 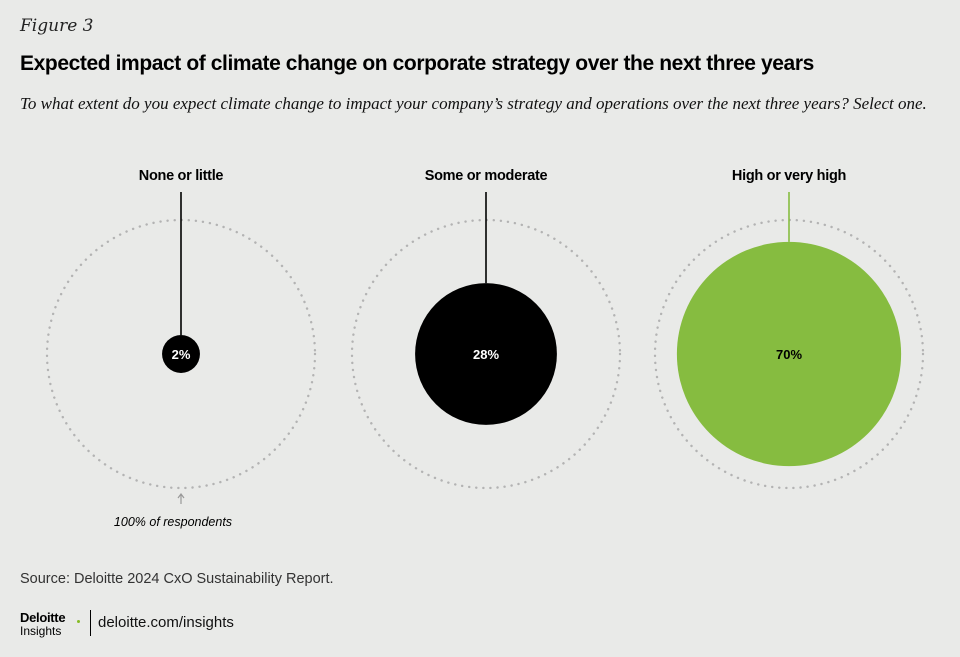 I want to click on footer-divider, so click(x=90, y=623).